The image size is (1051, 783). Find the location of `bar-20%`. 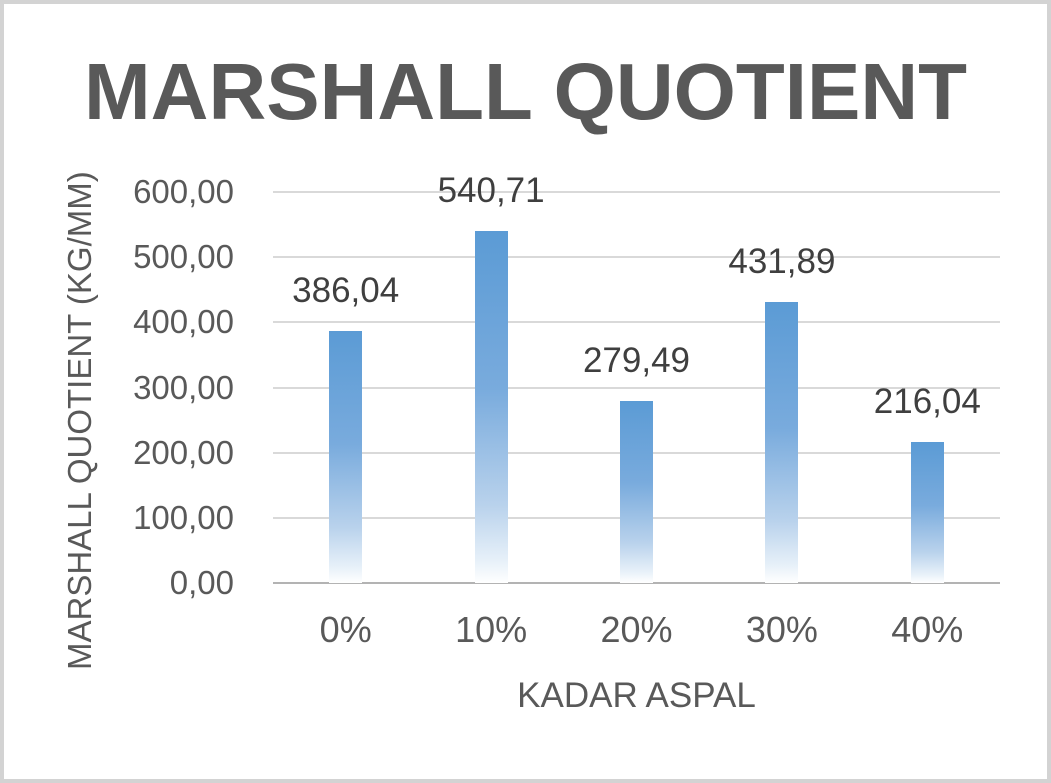

bar-20% is located at coordinates (636, 491).